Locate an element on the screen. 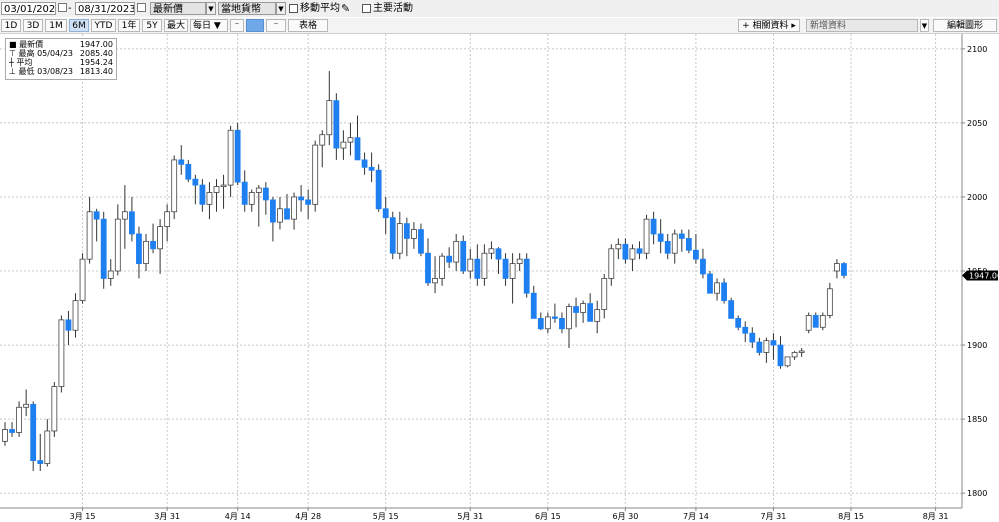 This screenshot has height=522, width=999. period-button-3d: 3D is located at coordinates (33, 25).